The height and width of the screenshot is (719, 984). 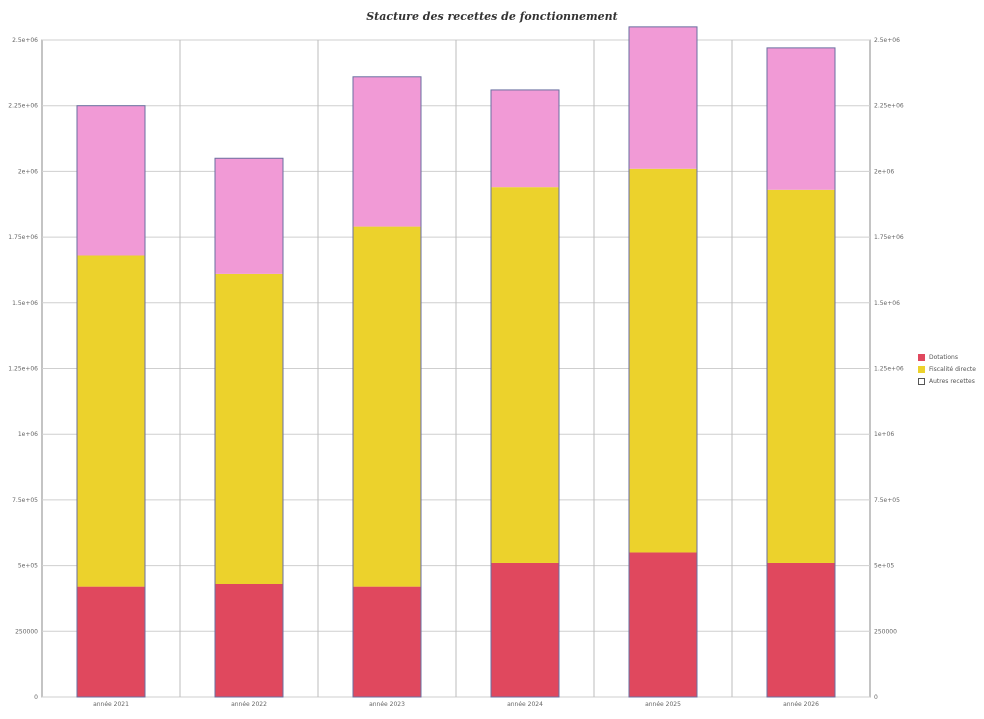 What do you see at coordinates (885, 631) in the screenshot?
I see `right-tick-label: 250000` at bounding box center [885, 631].